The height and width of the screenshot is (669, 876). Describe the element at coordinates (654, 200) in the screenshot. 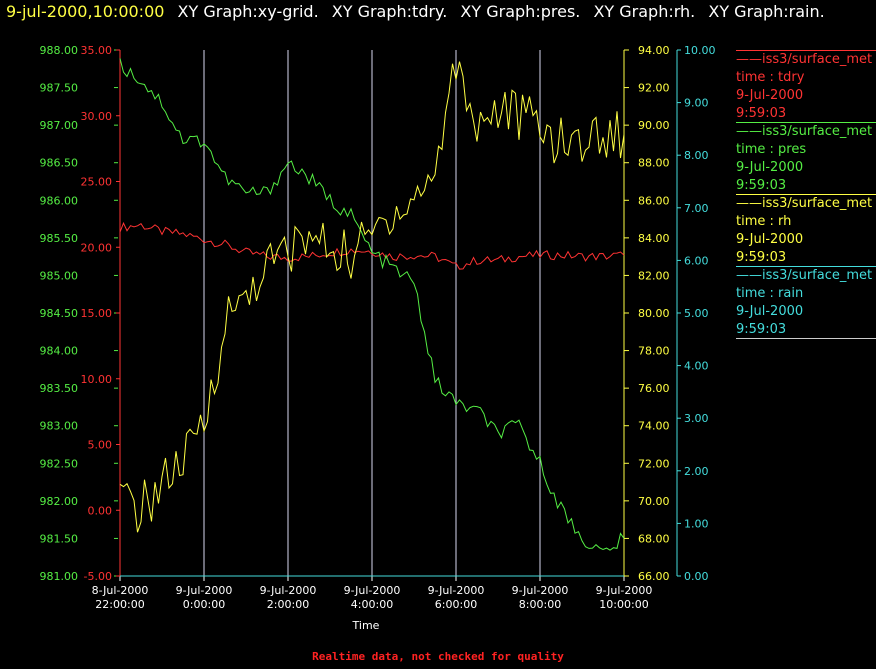

I see `rh-tick-label: 86.00` at that location.